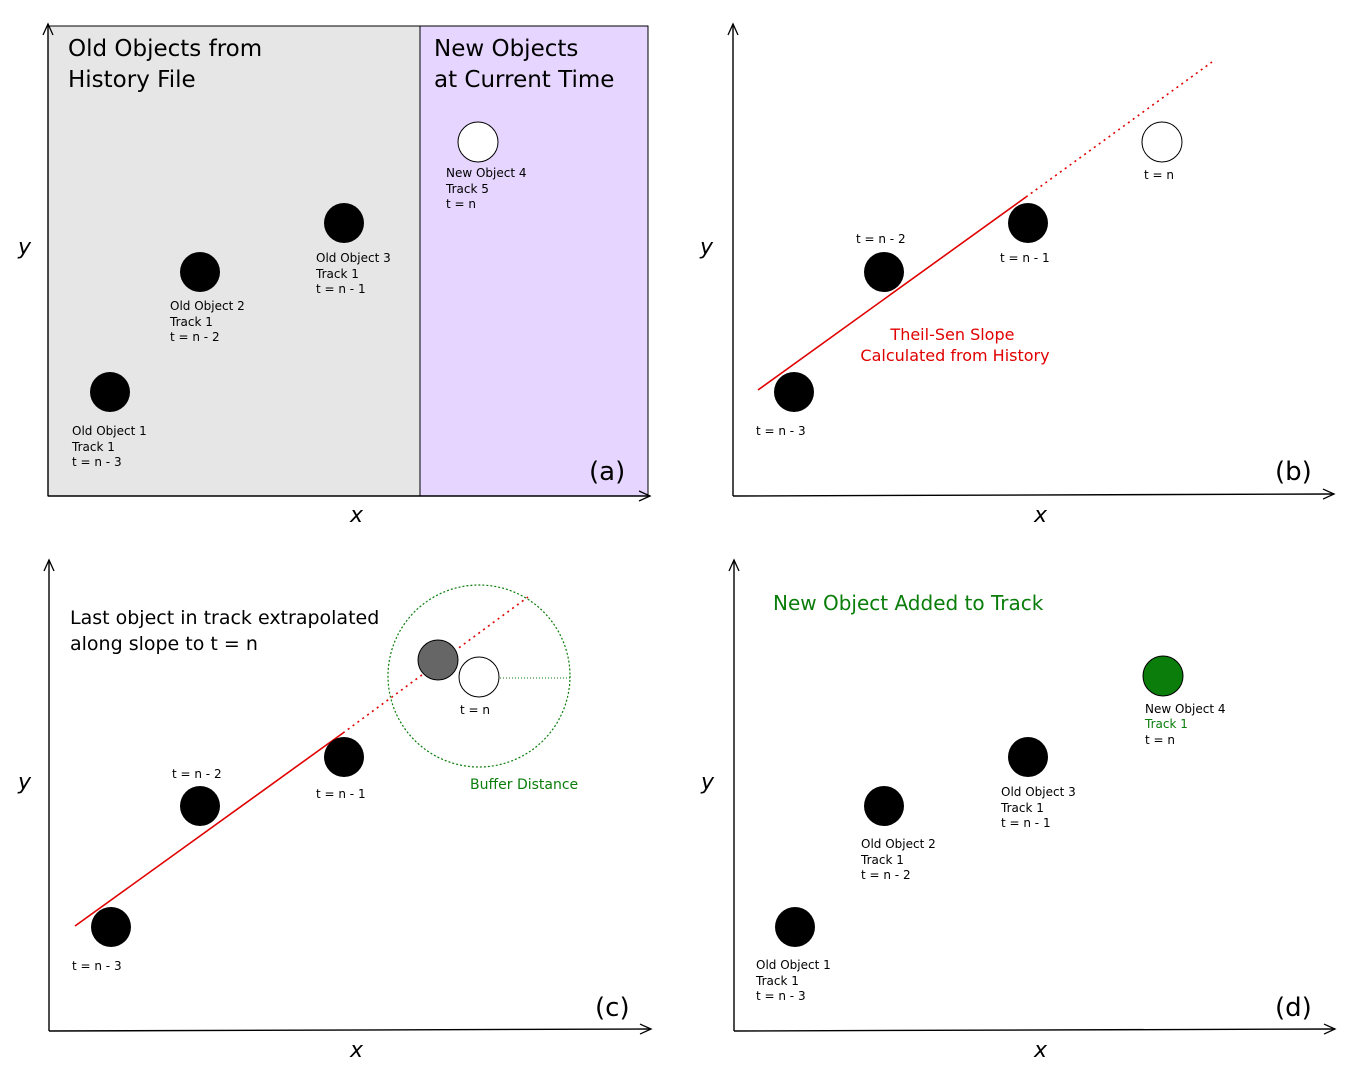 The image size is (1370, 1070). Describe the element at coordinates (24, 247) in the screenshot. I see `y-axis-label-a: y` at that location.